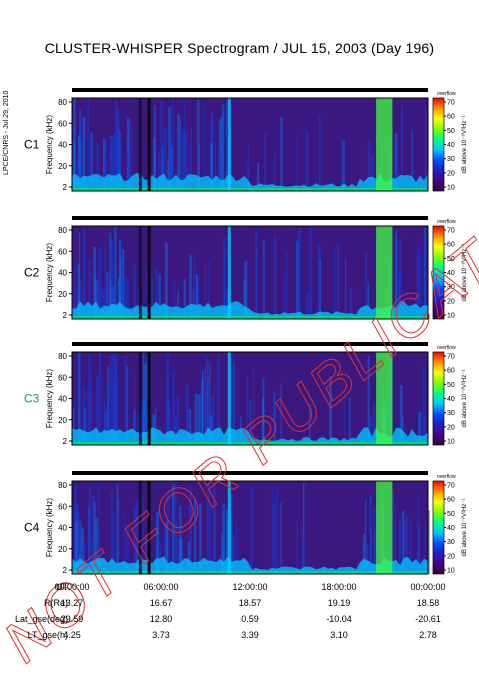 The width and height of the screenshot is (479, 678). What do you see at coordinates (438, 144) in the screenshot?
I see `colorbar` at bounding box center [438, 144].